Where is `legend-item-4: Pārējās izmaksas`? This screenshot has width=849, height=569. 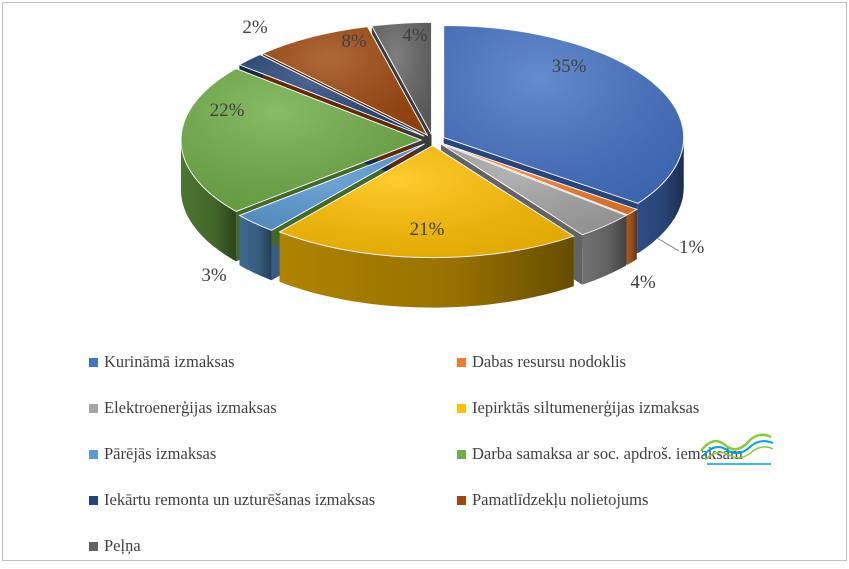 legend-item-4: Pārējās izmaksas is located at coordinates (273, 454).